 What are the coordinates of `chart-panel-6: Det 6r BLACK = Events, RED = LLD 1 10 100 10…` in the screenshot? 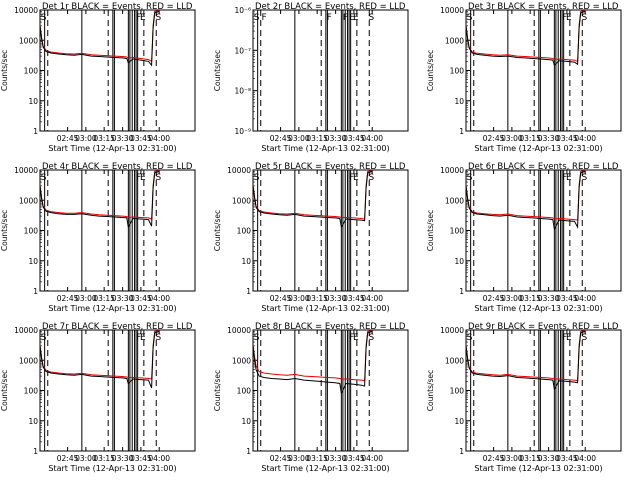 It's located at (524, 237).